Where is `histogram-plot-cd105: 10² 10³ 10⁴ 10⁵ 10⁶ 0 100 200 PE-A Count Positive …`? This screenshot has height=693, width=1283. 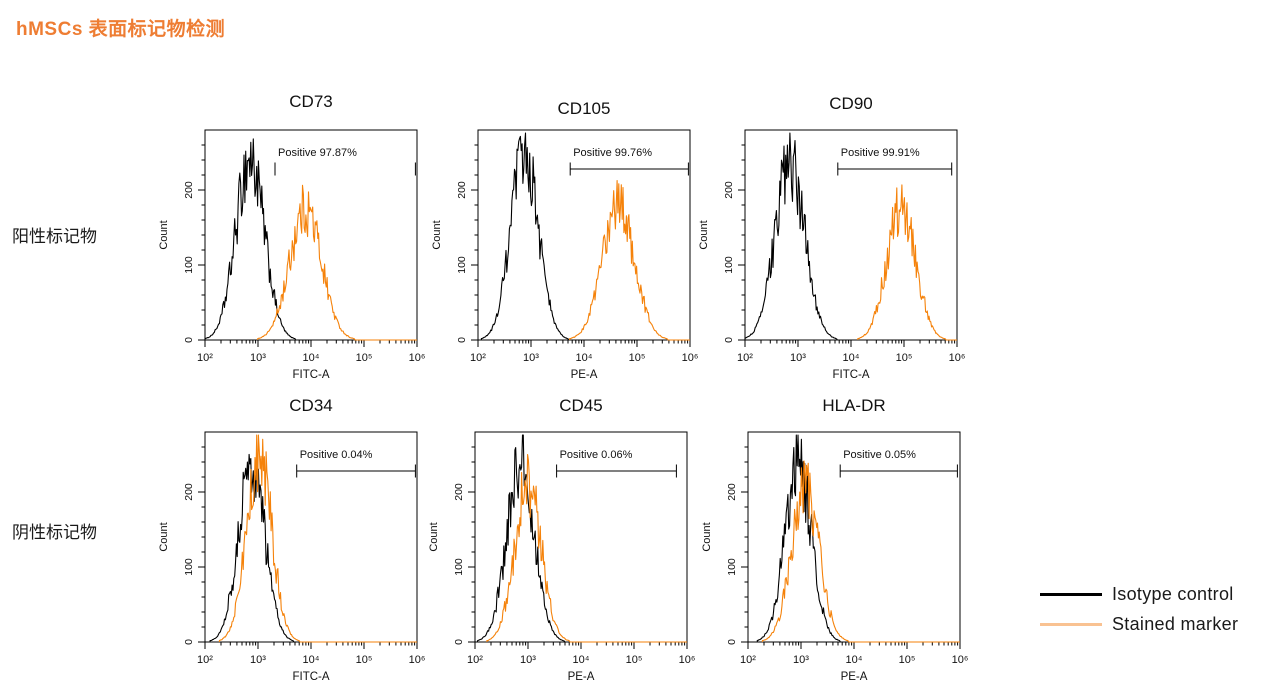
histogram-plot-cd105: 10² 10³ 10⁴ 10⁵ 10⁶ 0 100 200 PE-A Count Positive … is located at coordinates (565, 255).